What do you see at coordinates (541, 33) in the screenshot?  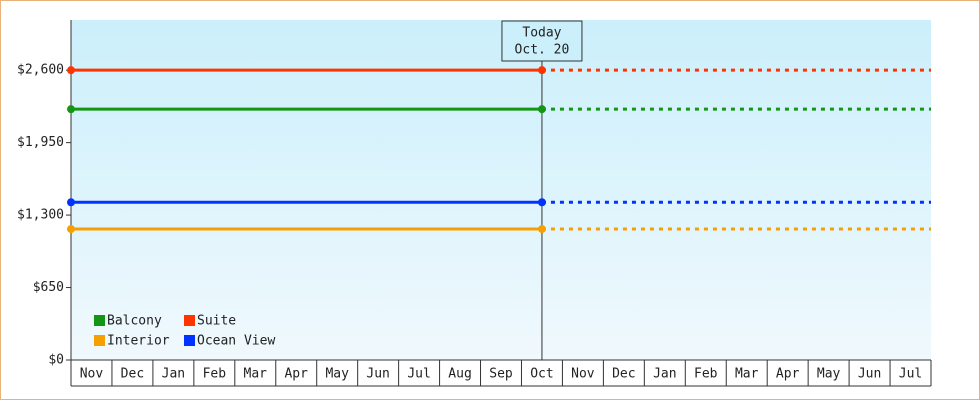 I see `today-title: Today` at bounding box center [541, 33].